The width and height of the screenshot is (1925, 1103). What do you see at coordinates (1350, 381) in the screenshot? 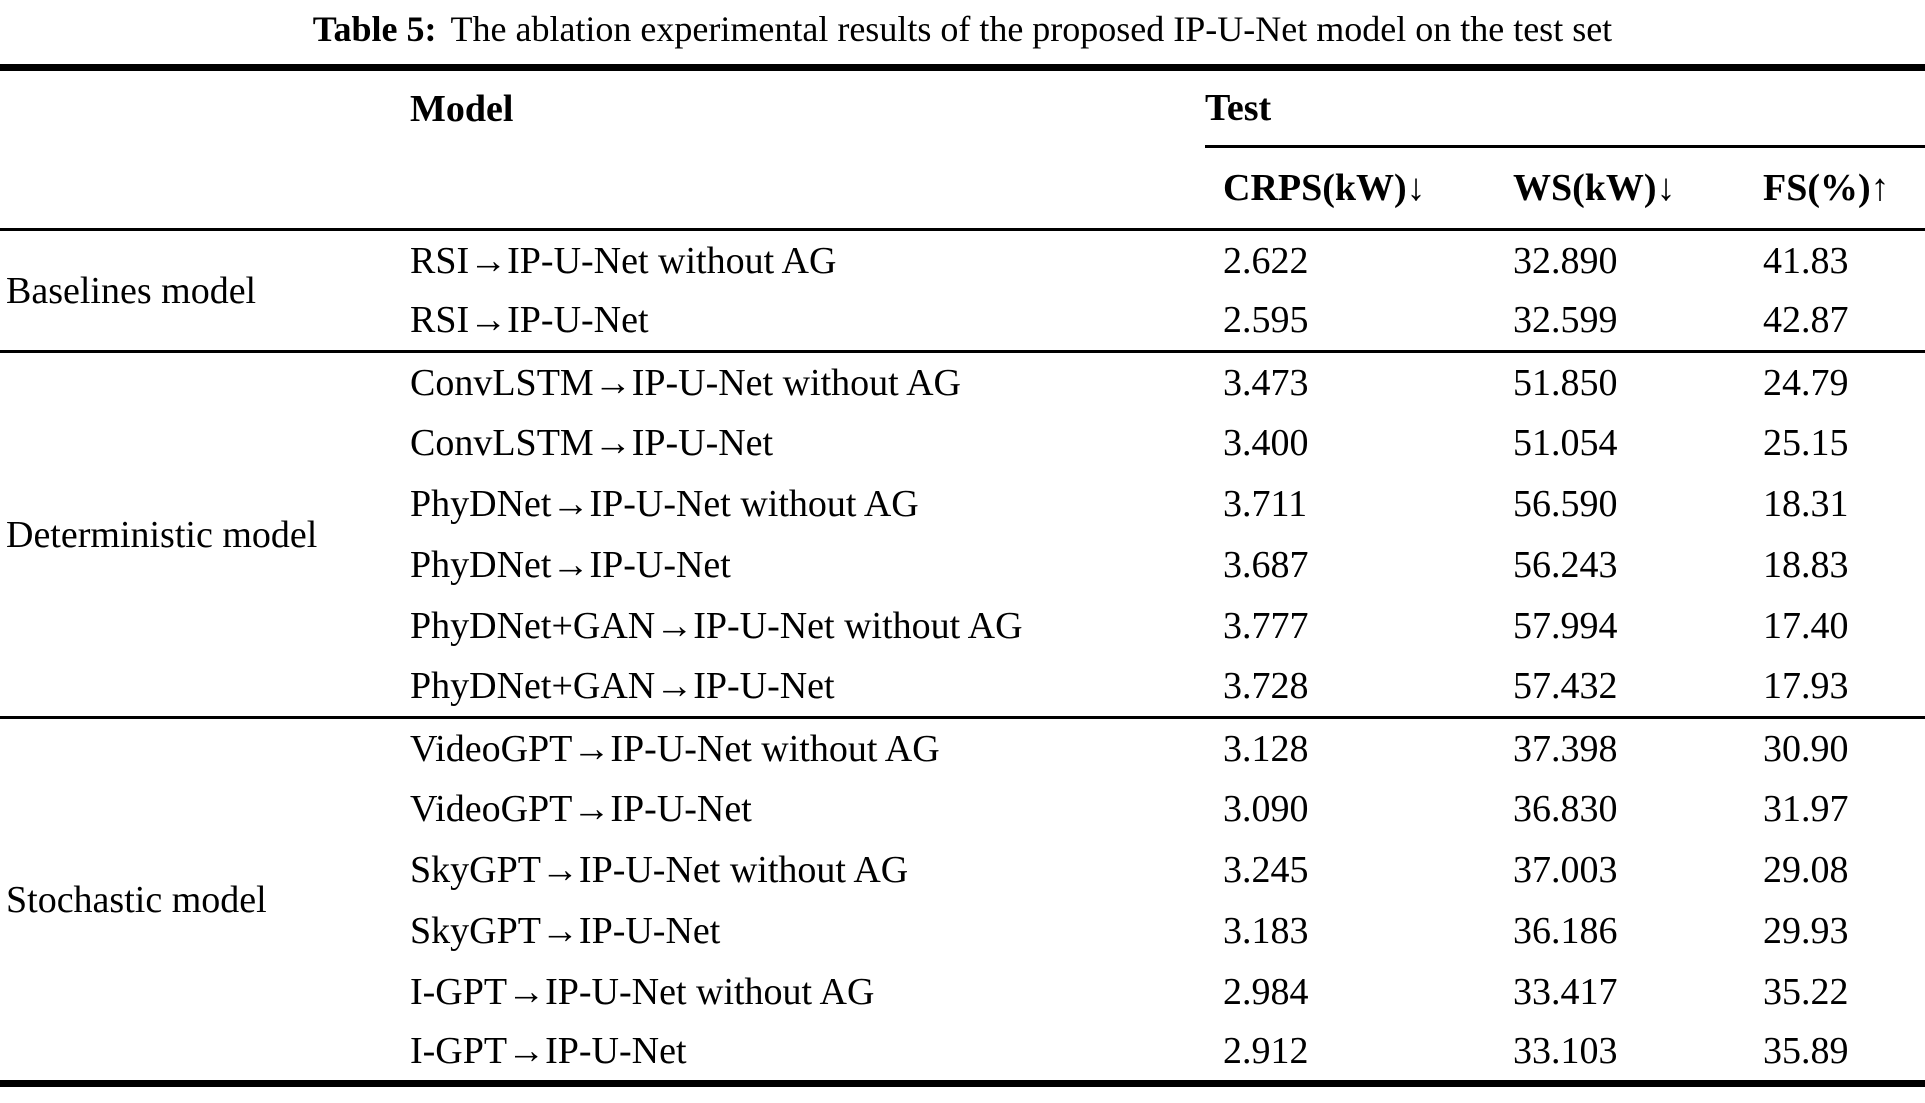
I see `crps-cell: 3.473` at bounding box center [1350, 381].